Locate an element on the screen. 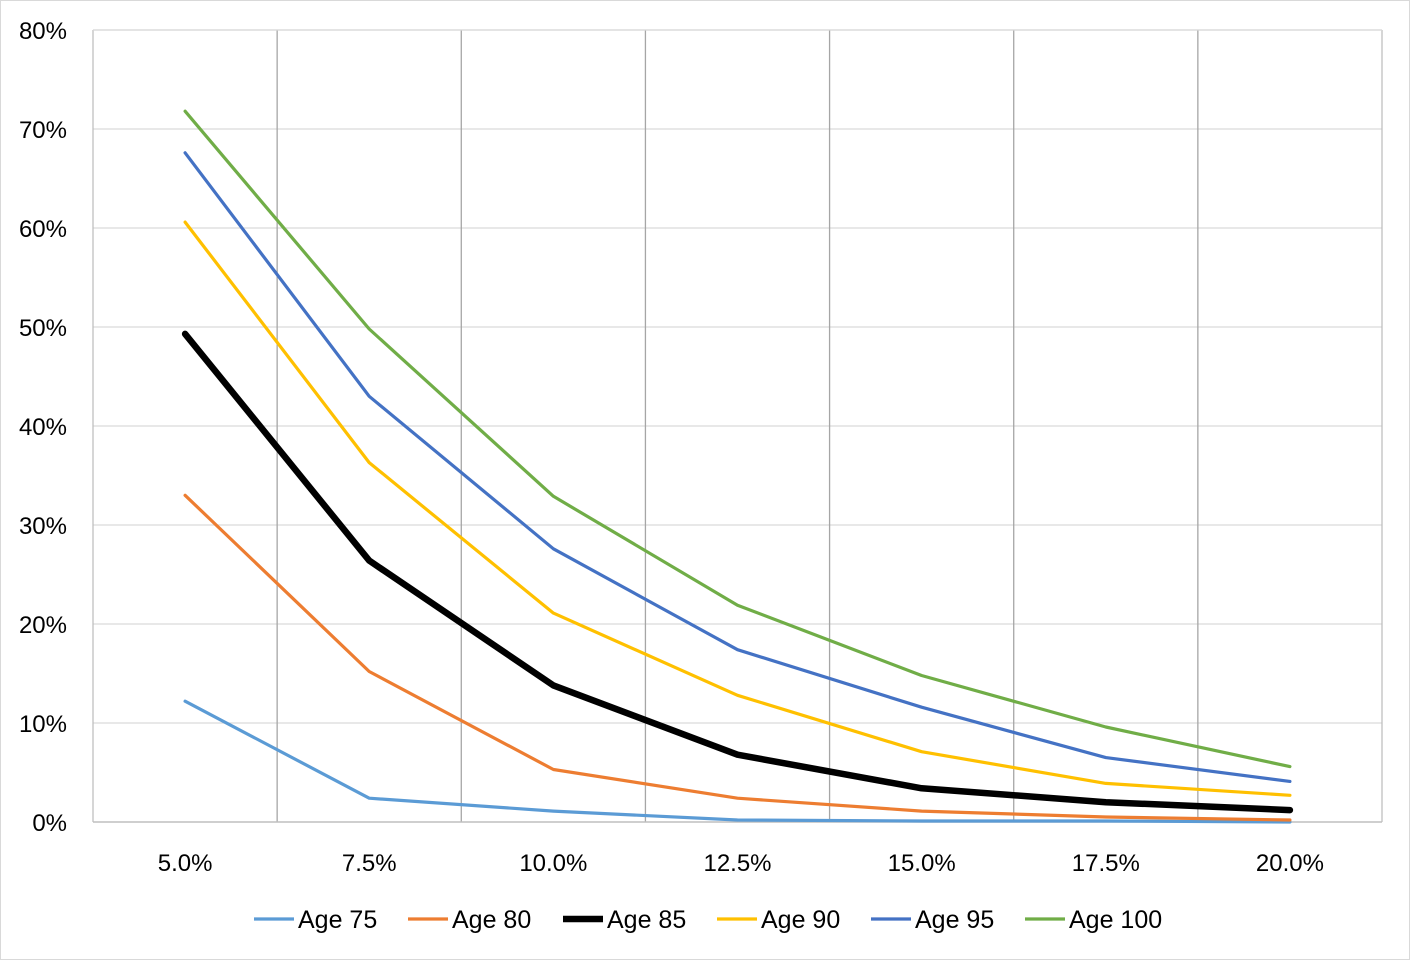 The image size is (1410, 964). legend-item: Age 95 is located at coordinates (932, 920).